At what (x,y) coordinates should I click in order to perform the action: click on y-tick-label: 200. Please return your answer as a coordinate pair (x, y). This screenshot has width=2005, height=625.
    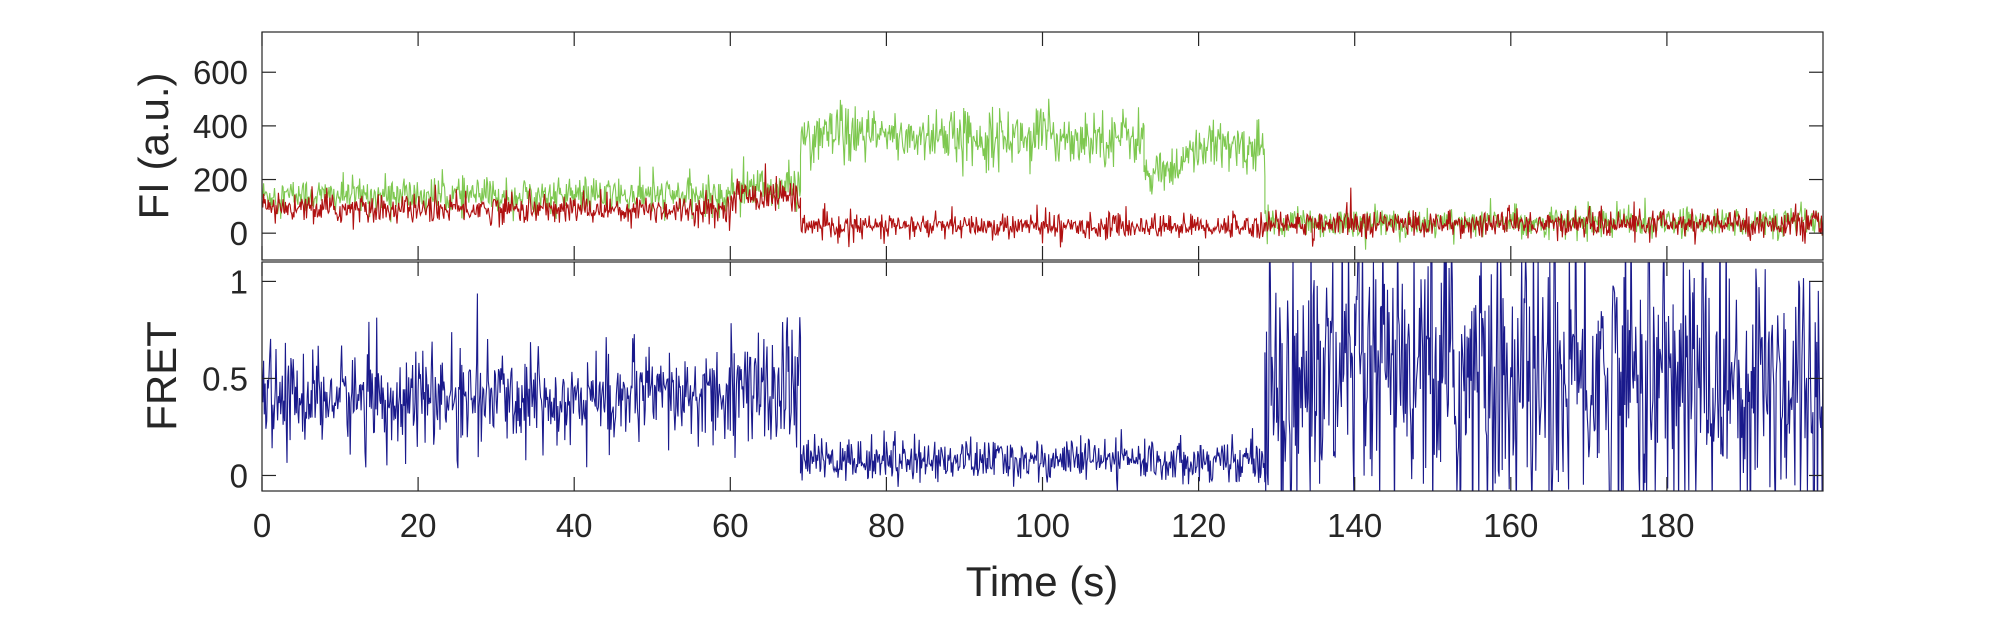
    Looking at the image, I should click on (220, 180).